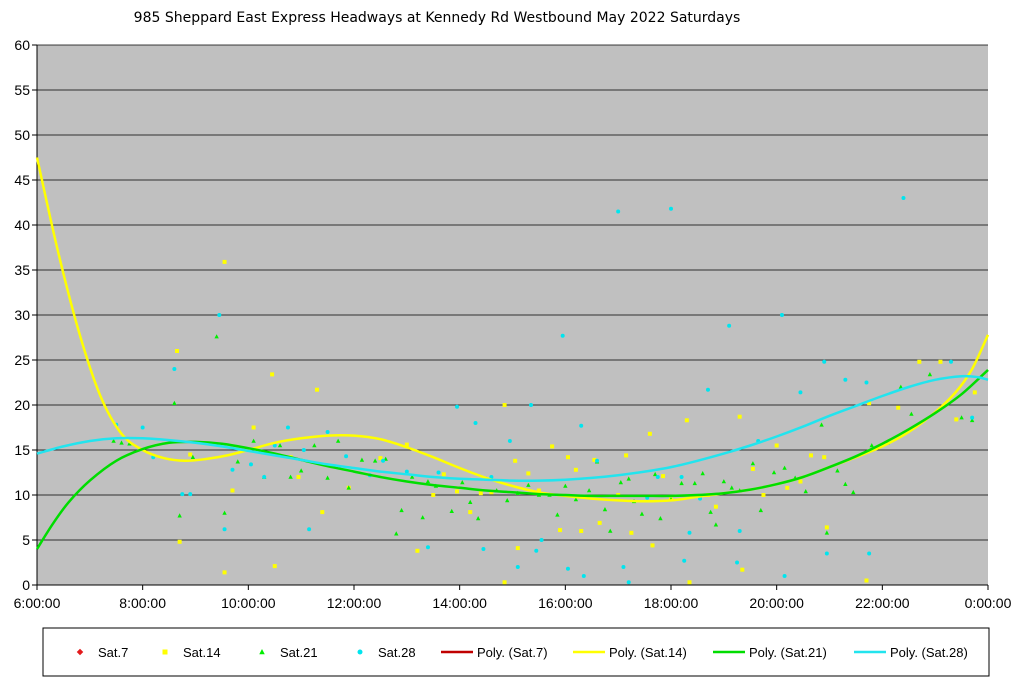 The height and width of the screenshot is (684, 1024). What do you see at coordinates (397, 652) in the screenshot?
I see `legend-label: Sat.28` at bounding box center [397, 652].